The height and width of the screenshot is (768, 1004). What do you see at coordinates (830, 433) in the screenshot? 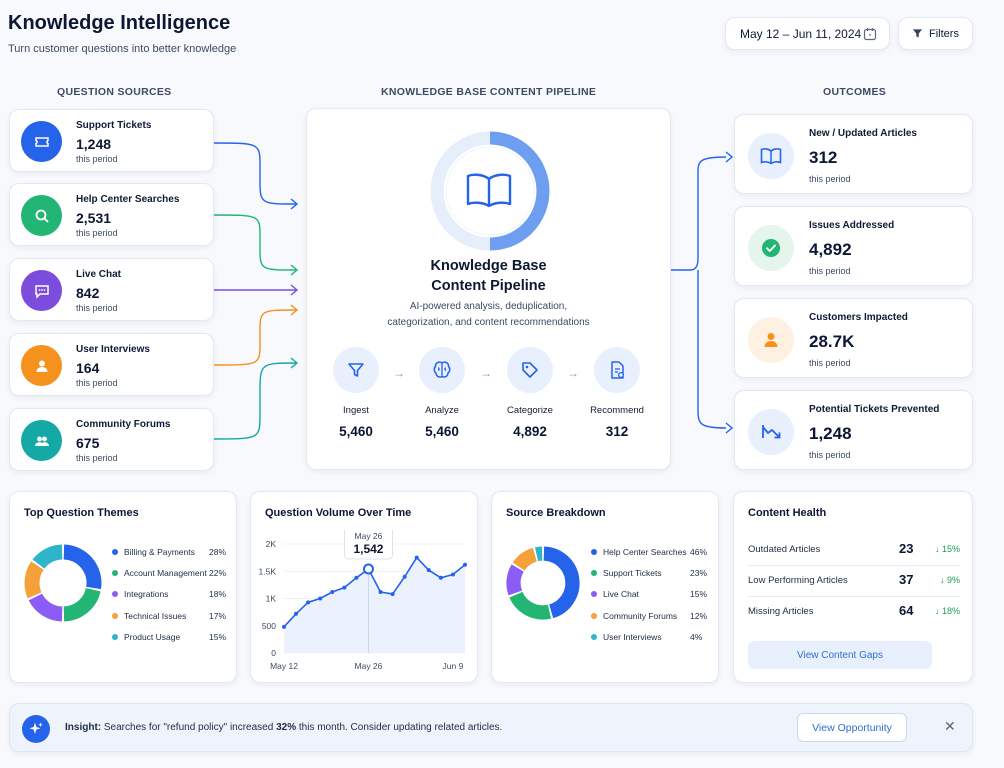
I see `outcome-value: 1,248` at bounding box center [830, 433].